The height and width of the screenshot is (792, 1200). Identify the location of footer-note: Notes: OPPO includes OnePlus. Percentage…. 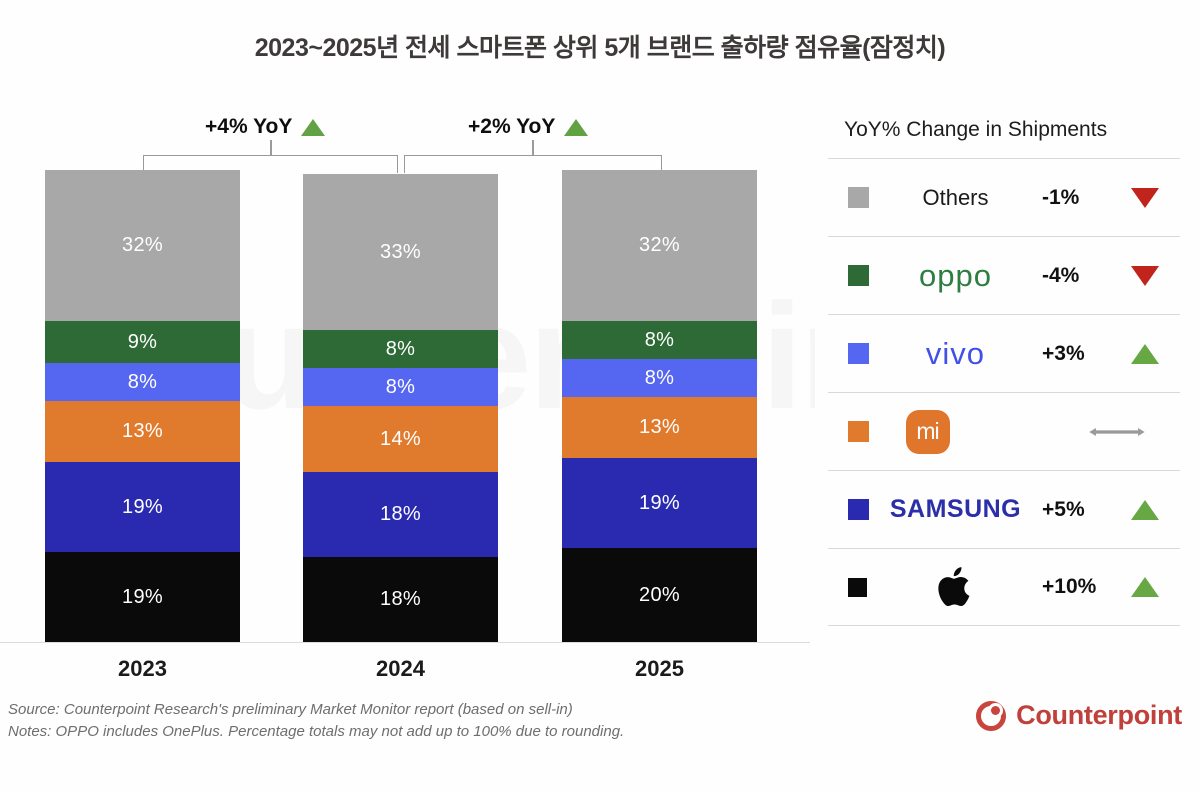
(316, 731).